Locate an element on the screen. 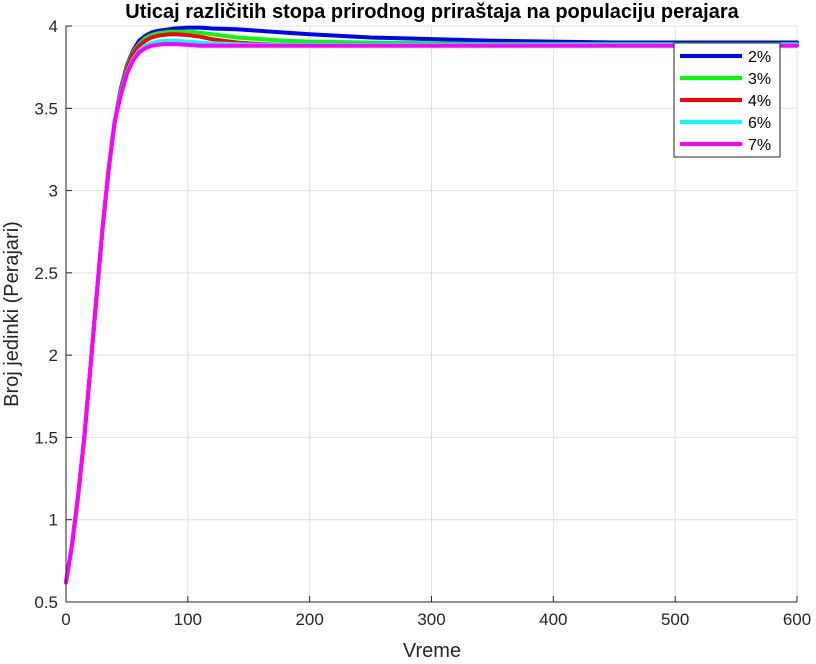 The height and width of the screenshot is (664, 816). y-tick-label: 4 is located at coordinates (53, 26).